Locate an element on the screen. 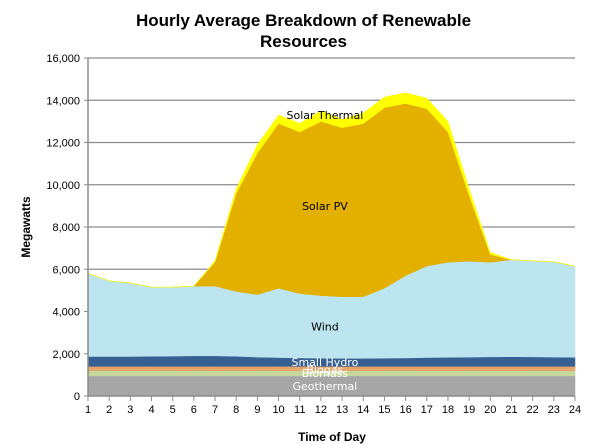 This screenshot has height=445, width=607. area-label-wind: Wind is located at coordinates (325, 326).